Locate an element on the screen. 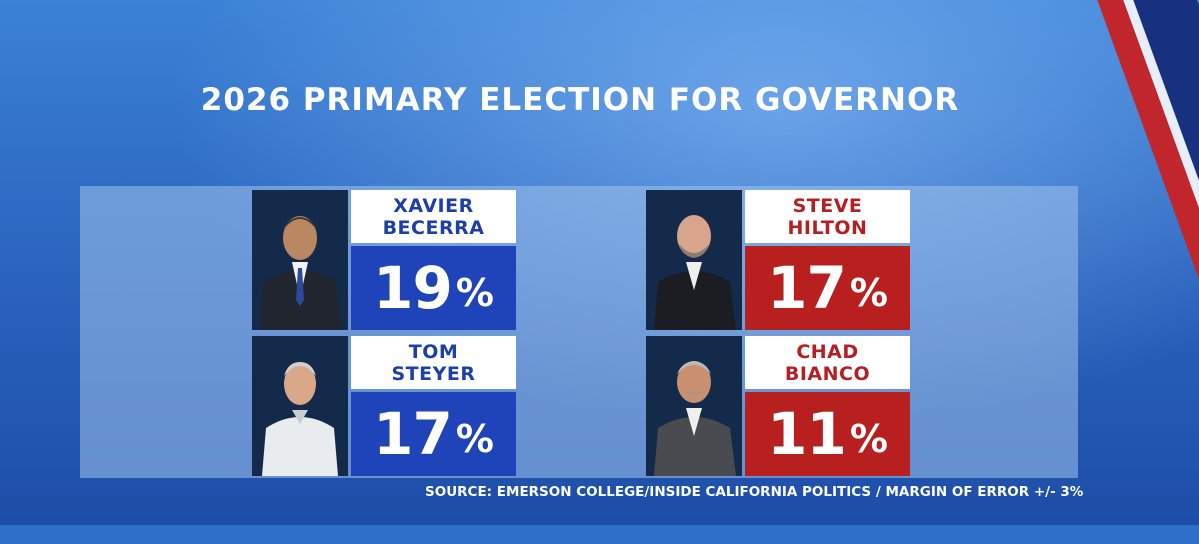  candidate-name: TOM STEYER is located at coordinates (433, 362).